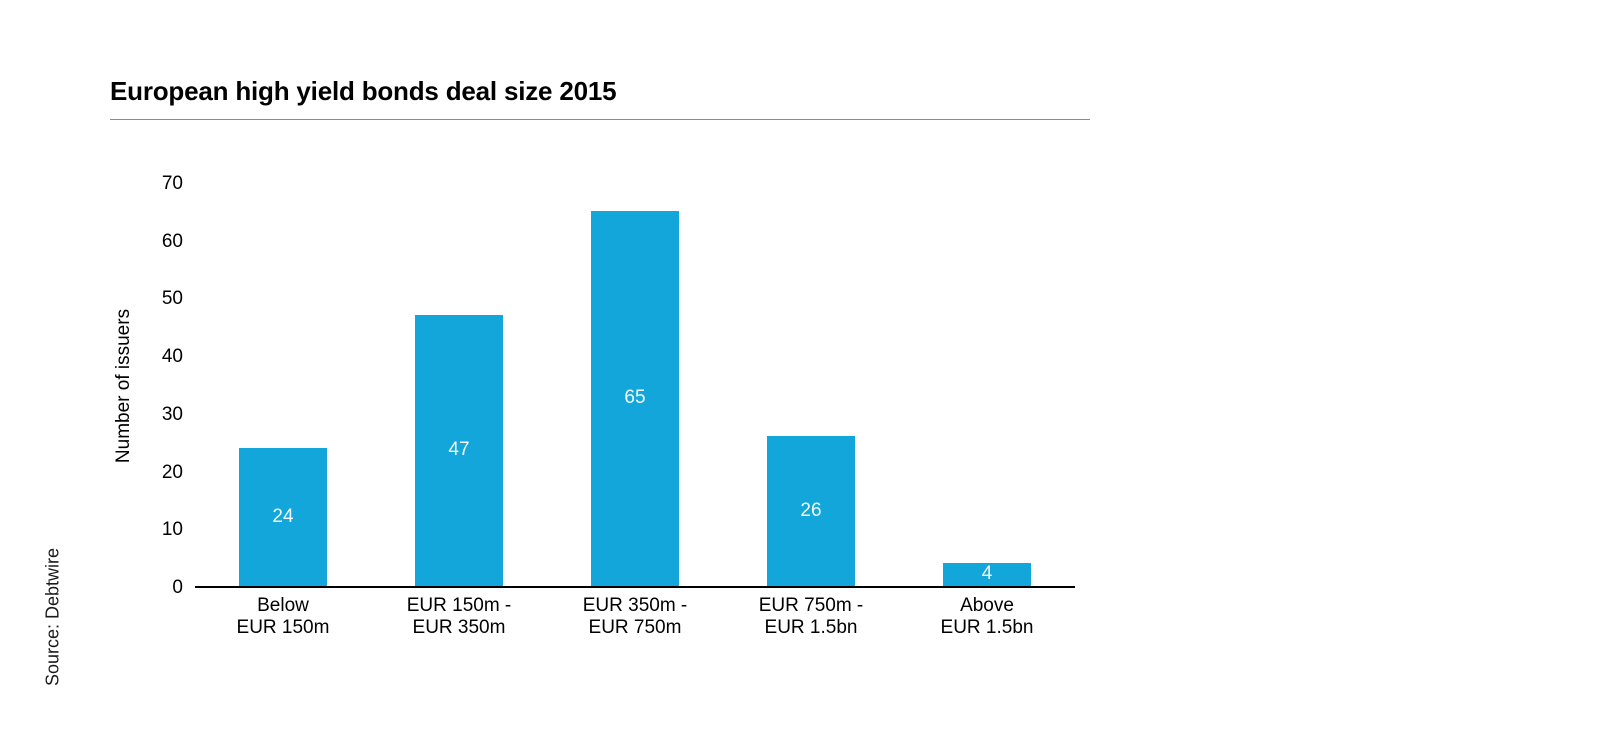 The image size is (1600, 750). Describe the element at coordinates (177, 587) in the screenshot. I see `y-axis-tick-label: 0` at that location.